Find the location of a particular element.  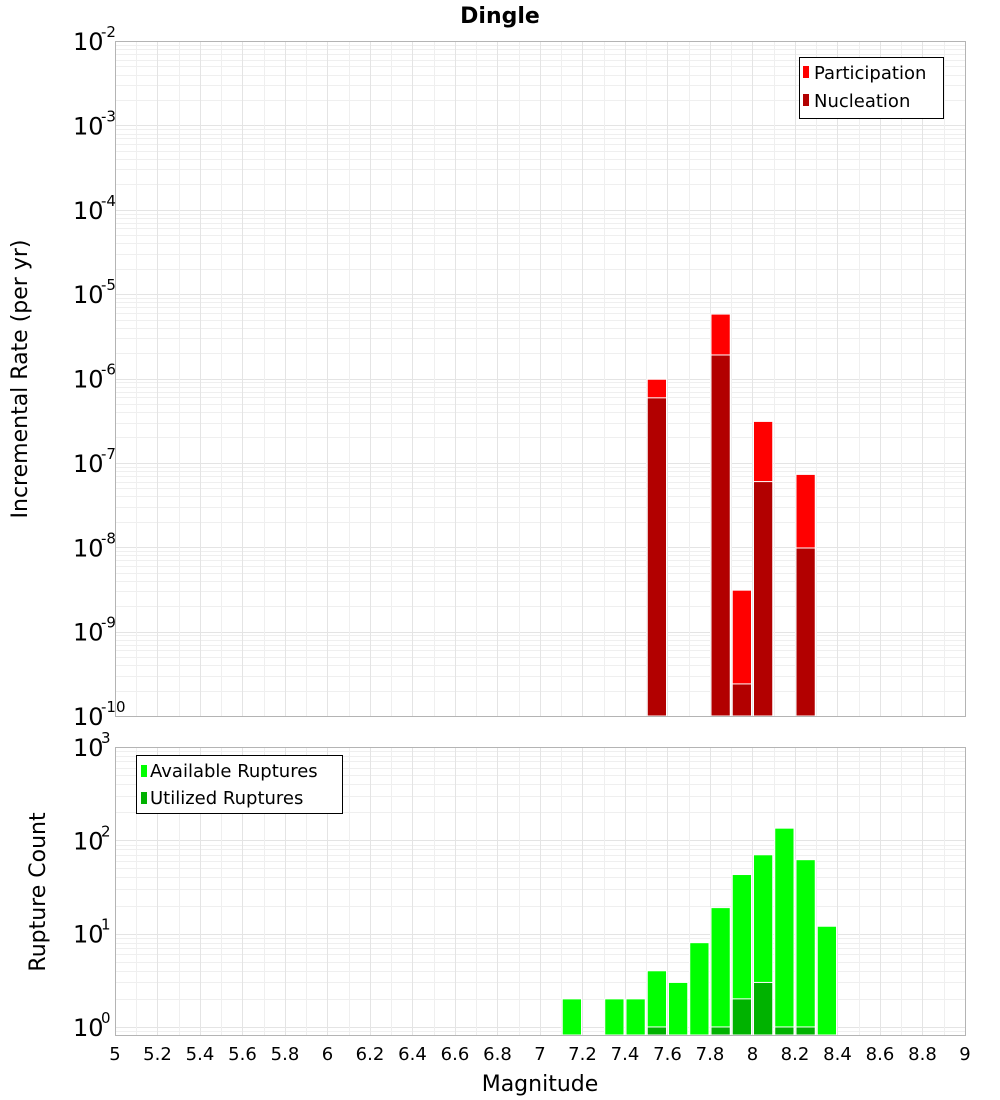

y-tick-label: 10² is located at coordinates (92, 838).